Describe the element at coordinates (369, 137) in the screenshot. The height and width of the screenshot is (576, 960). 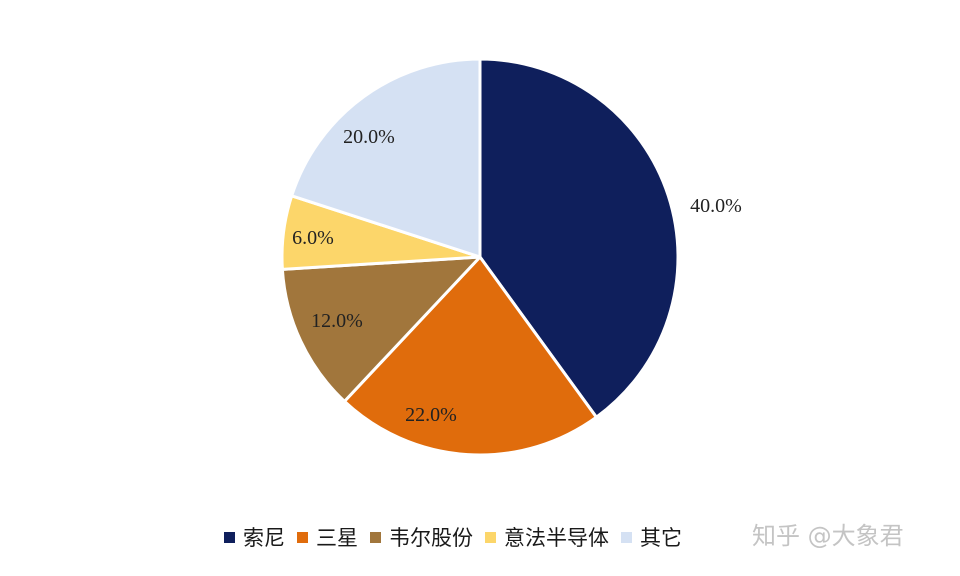
I see `data-label-4: 20.0%` at that location.